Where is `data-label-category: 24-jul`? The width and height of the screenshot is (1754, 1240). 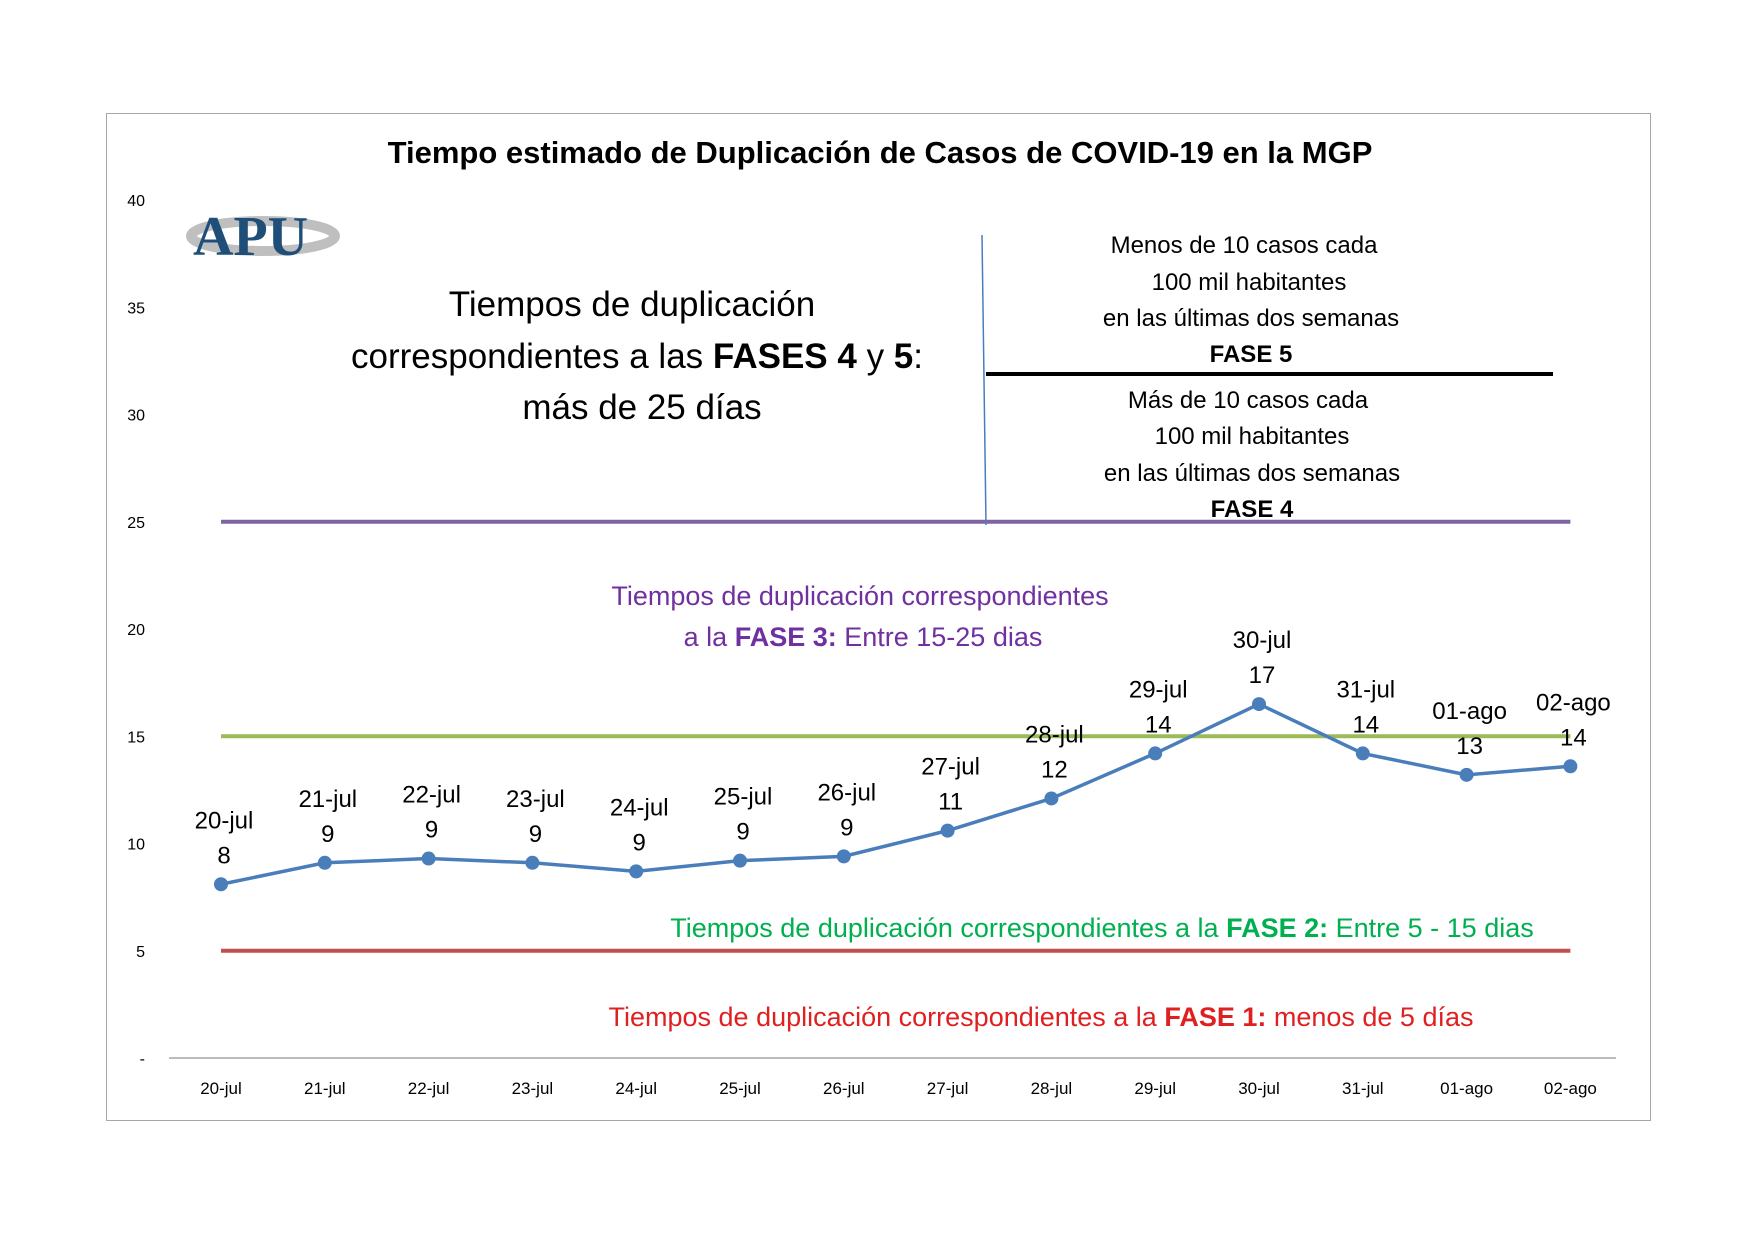
data-label-category: 24-jul is located at coordinates (639, 807).